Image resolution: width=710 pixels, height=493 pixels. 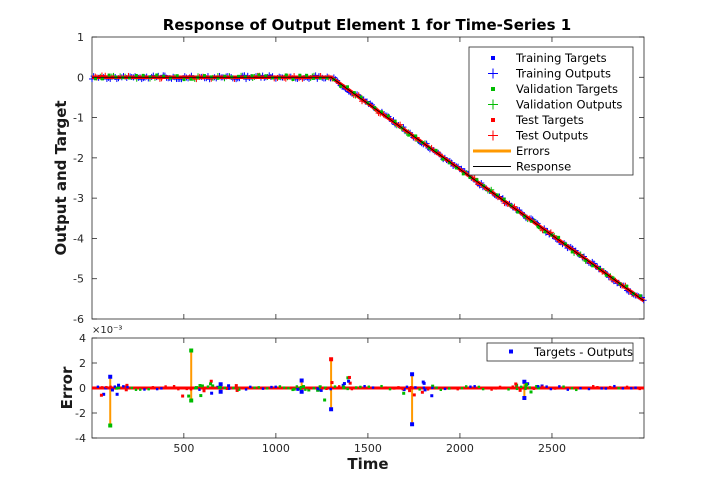 What do you see at coordinates (78, 238) in the screenshot?
I see `top-y-tick-label: -4` at bounding box center [78, 238].